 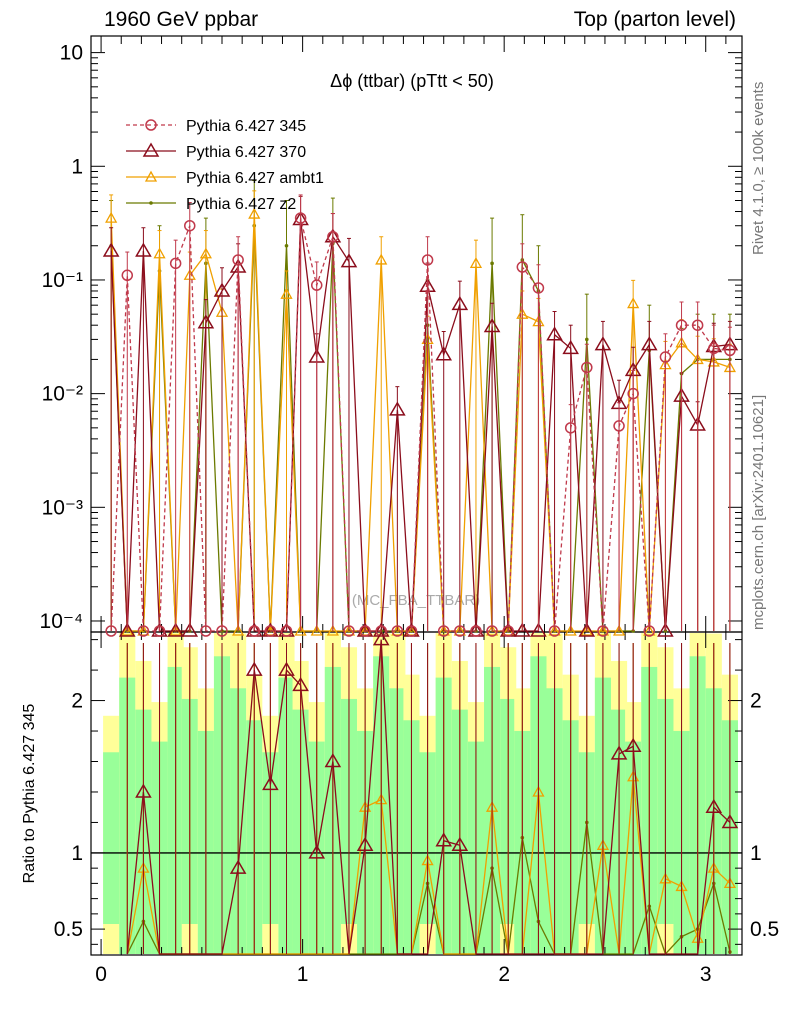 What do you see at coordinates (71, 53) in the screenshot?
I see `y-tick-label: 10` at bounding box center [71, 53].